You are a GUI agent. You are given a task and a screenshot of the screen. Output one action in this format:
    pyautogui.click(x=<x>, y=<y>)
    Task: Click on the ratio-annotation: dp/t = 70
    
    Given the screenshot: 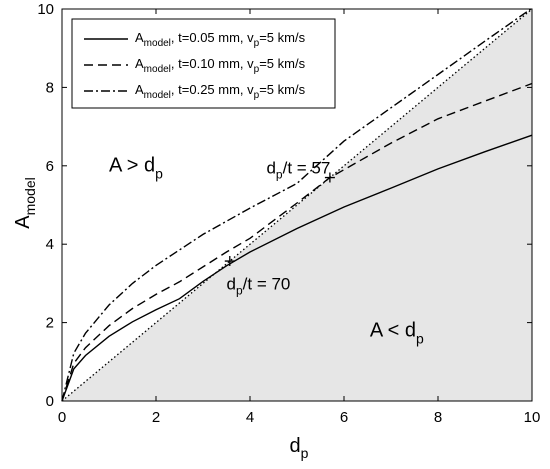 What is the action you would take?
    pyautogui.click(x=259, y=285)
    